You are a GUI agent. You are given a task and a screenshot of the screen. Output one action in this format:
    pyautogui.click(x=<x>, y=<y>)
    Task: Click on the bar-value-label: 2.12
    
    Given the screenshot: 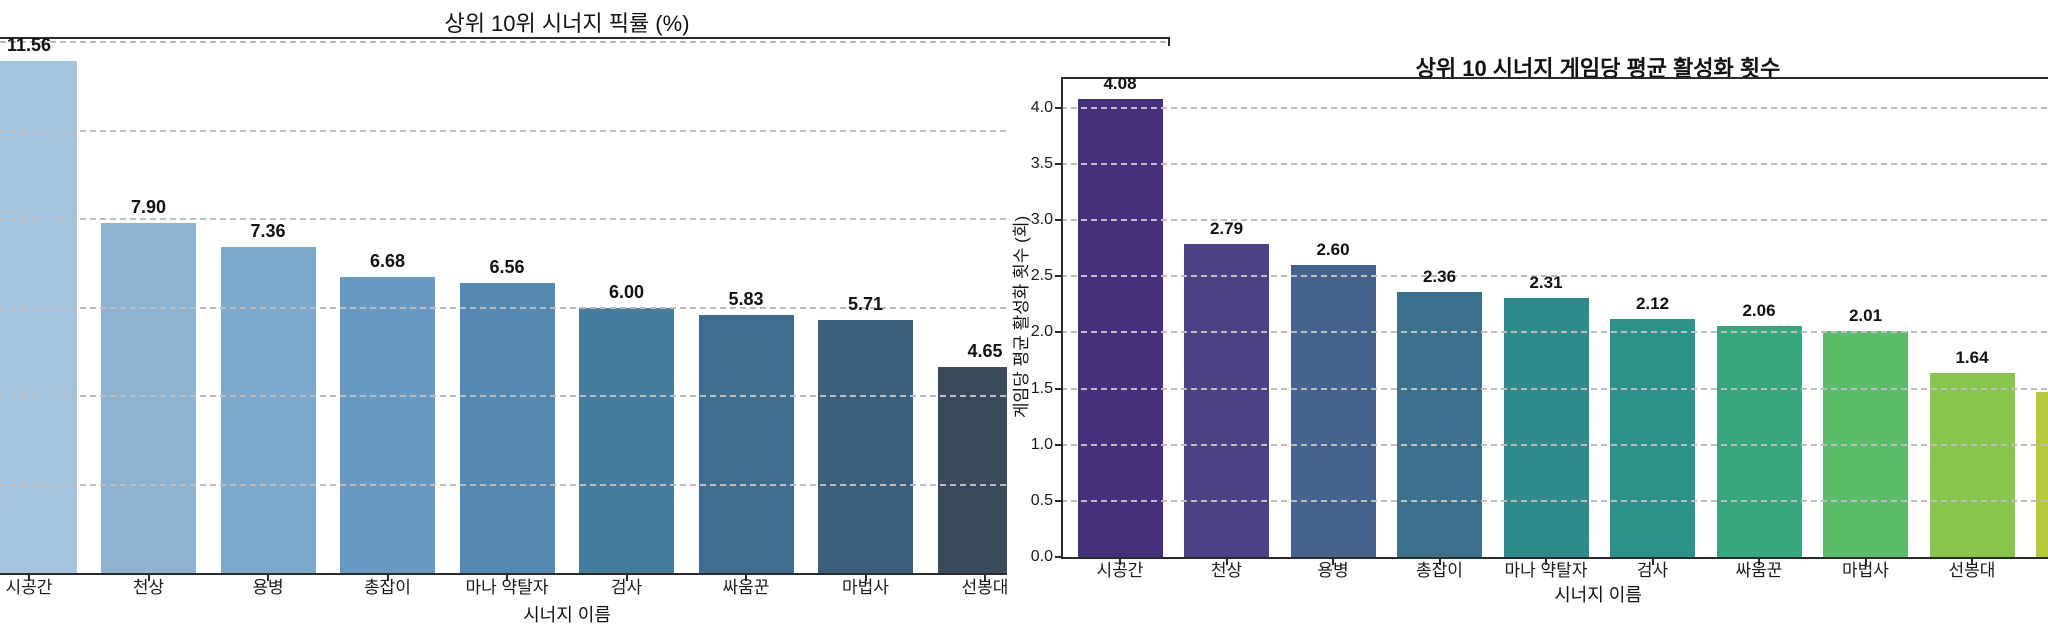 What is the action you would take?
    pyautogui.click(x=1652, y=303)
    